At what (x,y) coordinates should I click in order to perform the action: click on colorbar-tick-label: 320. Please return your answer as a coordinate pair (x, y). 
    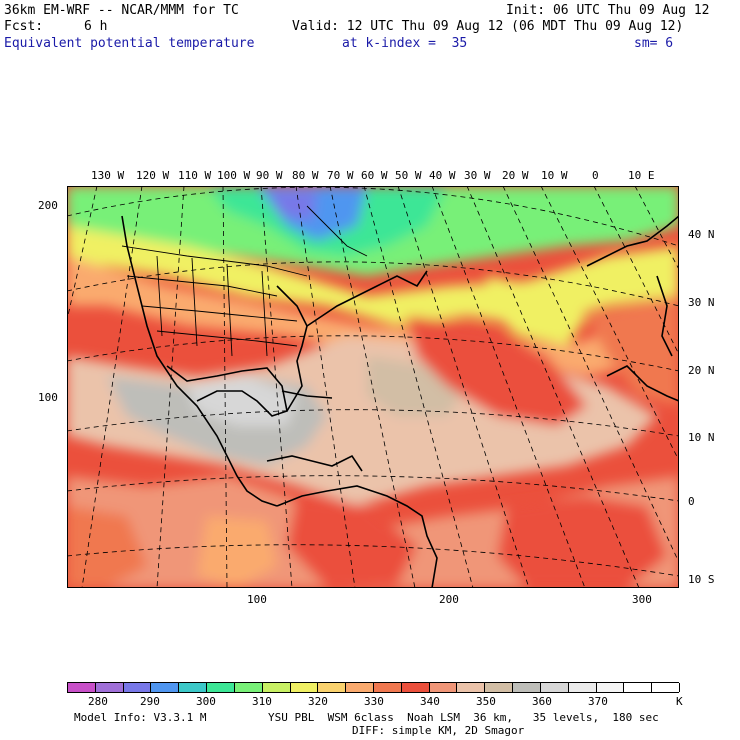
    Looking at the image, I should click on (318, 701).